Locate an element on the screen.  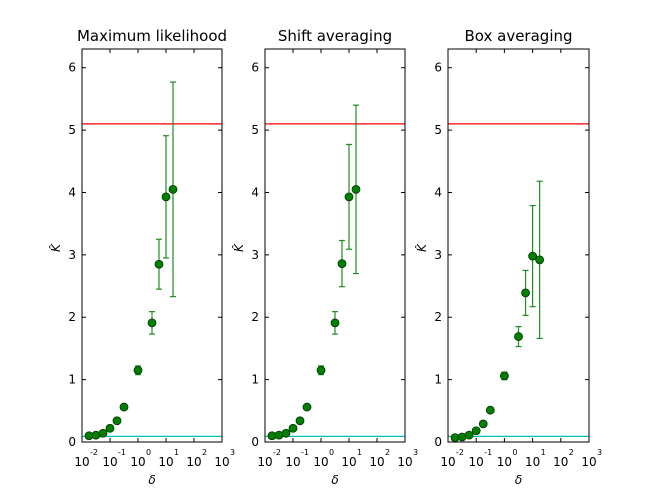
chart-title: Shift averaging is located at coordinates (335, 36).